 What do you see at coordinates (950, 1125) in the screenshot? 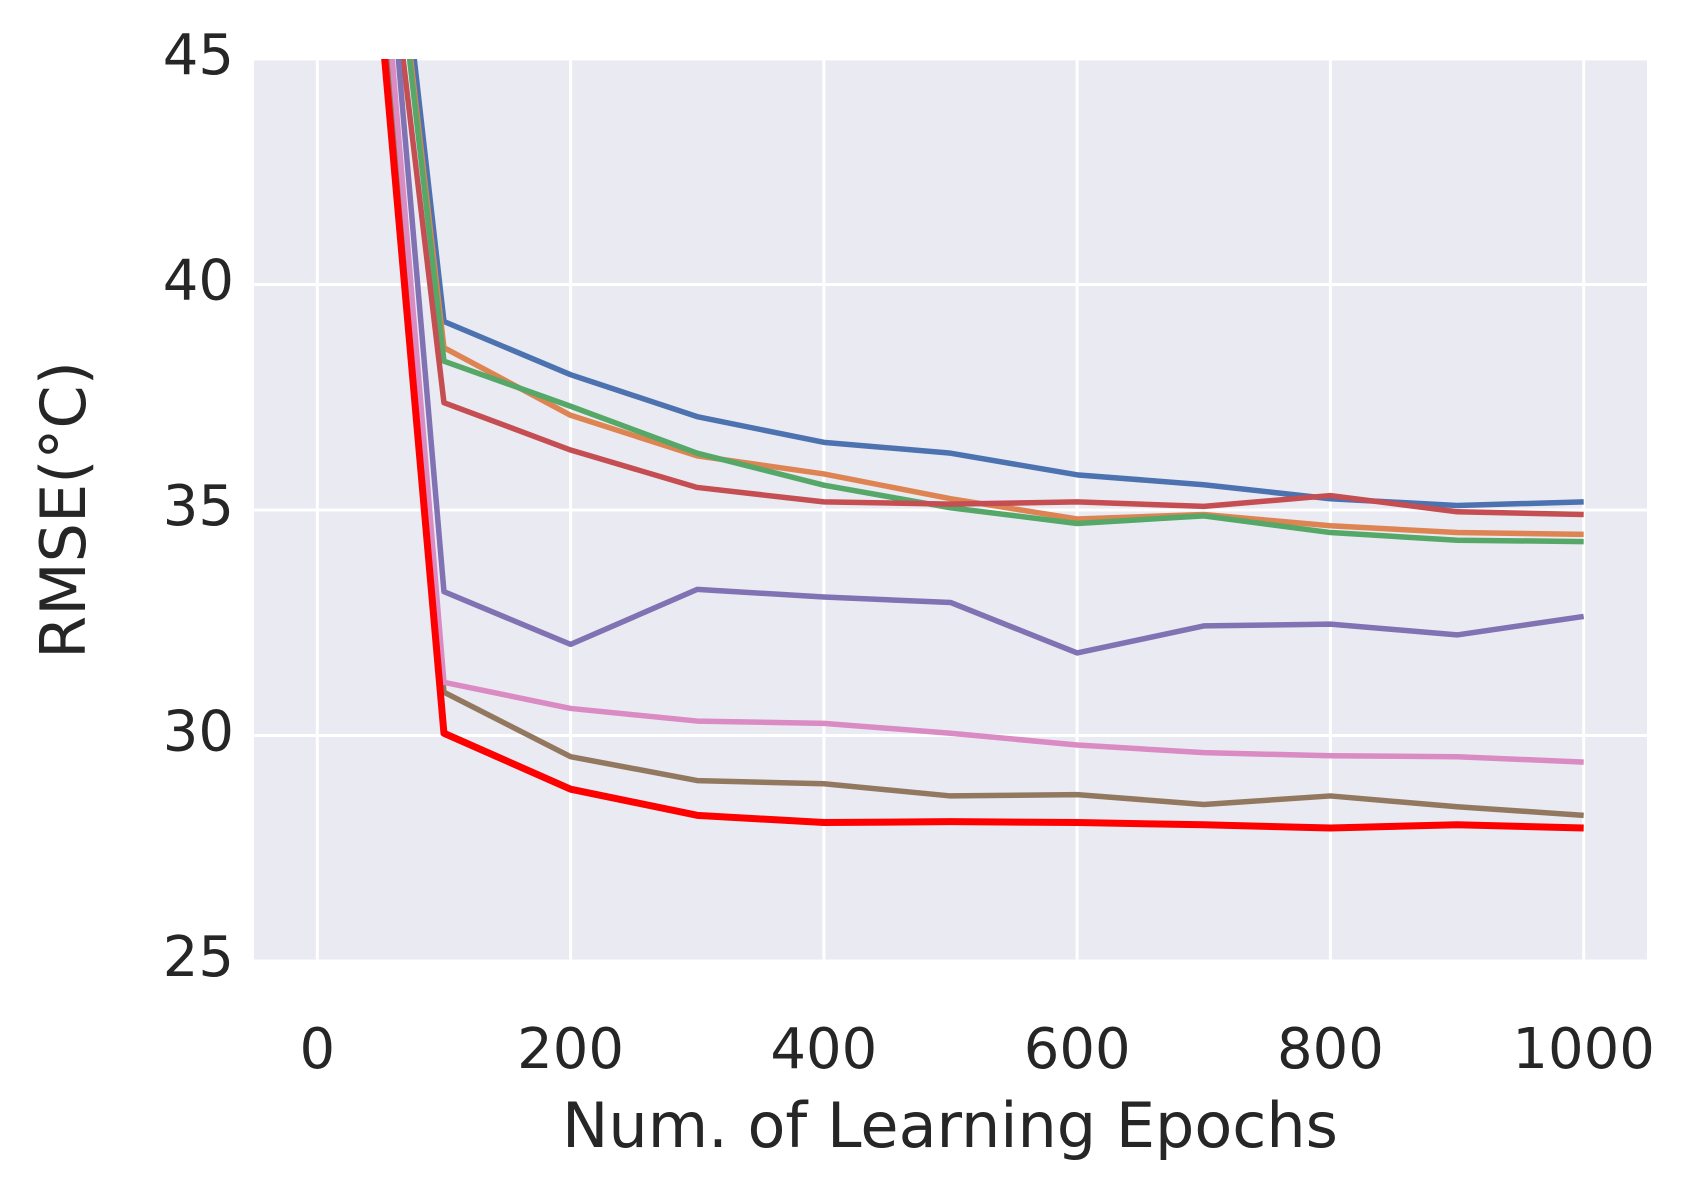
I see `x-axis-label: Num. of Learning Epochs` at bounding box center [950, 1125].